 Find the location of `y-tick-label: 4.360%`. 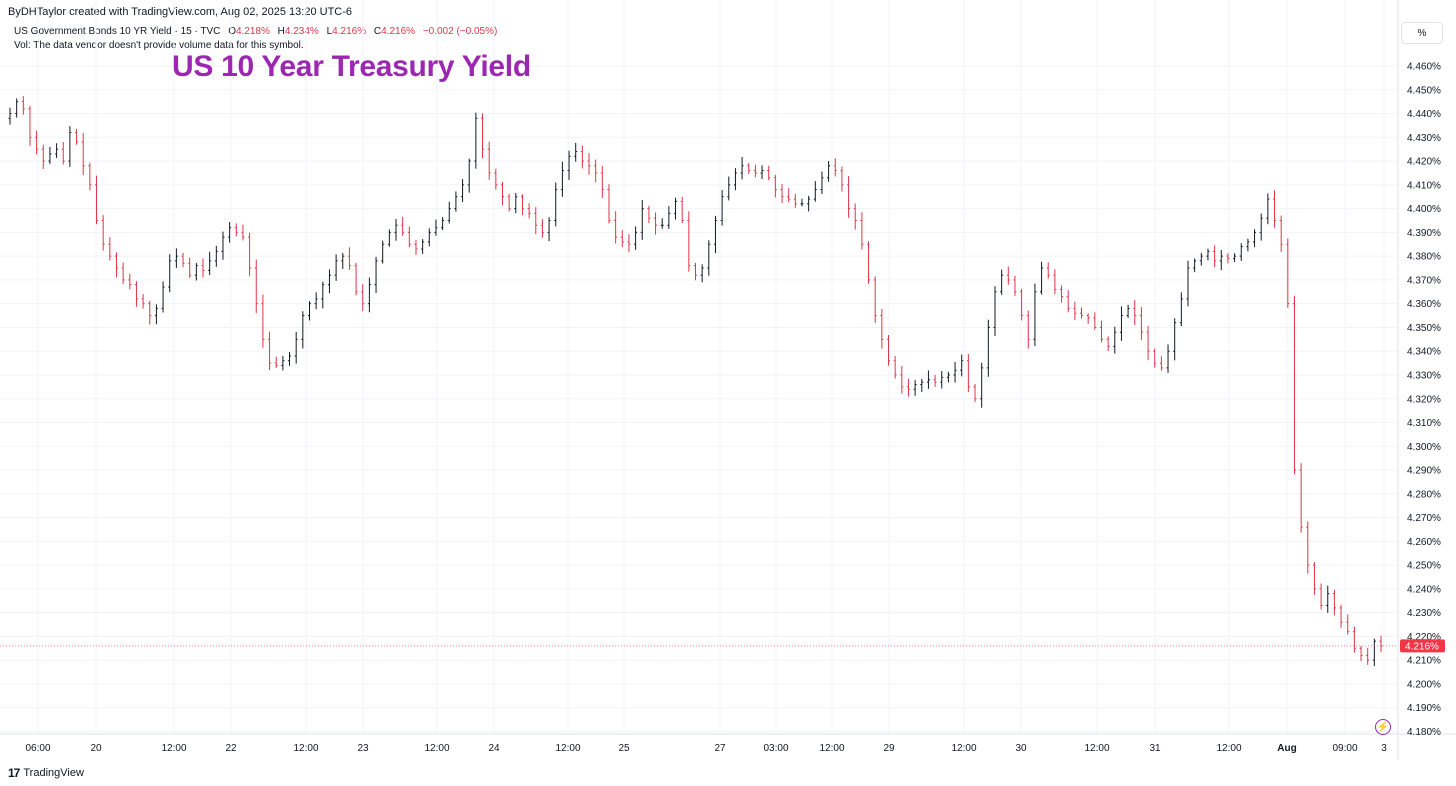

y-tick-label: 4.360% is located at coordinates (1424, 304).